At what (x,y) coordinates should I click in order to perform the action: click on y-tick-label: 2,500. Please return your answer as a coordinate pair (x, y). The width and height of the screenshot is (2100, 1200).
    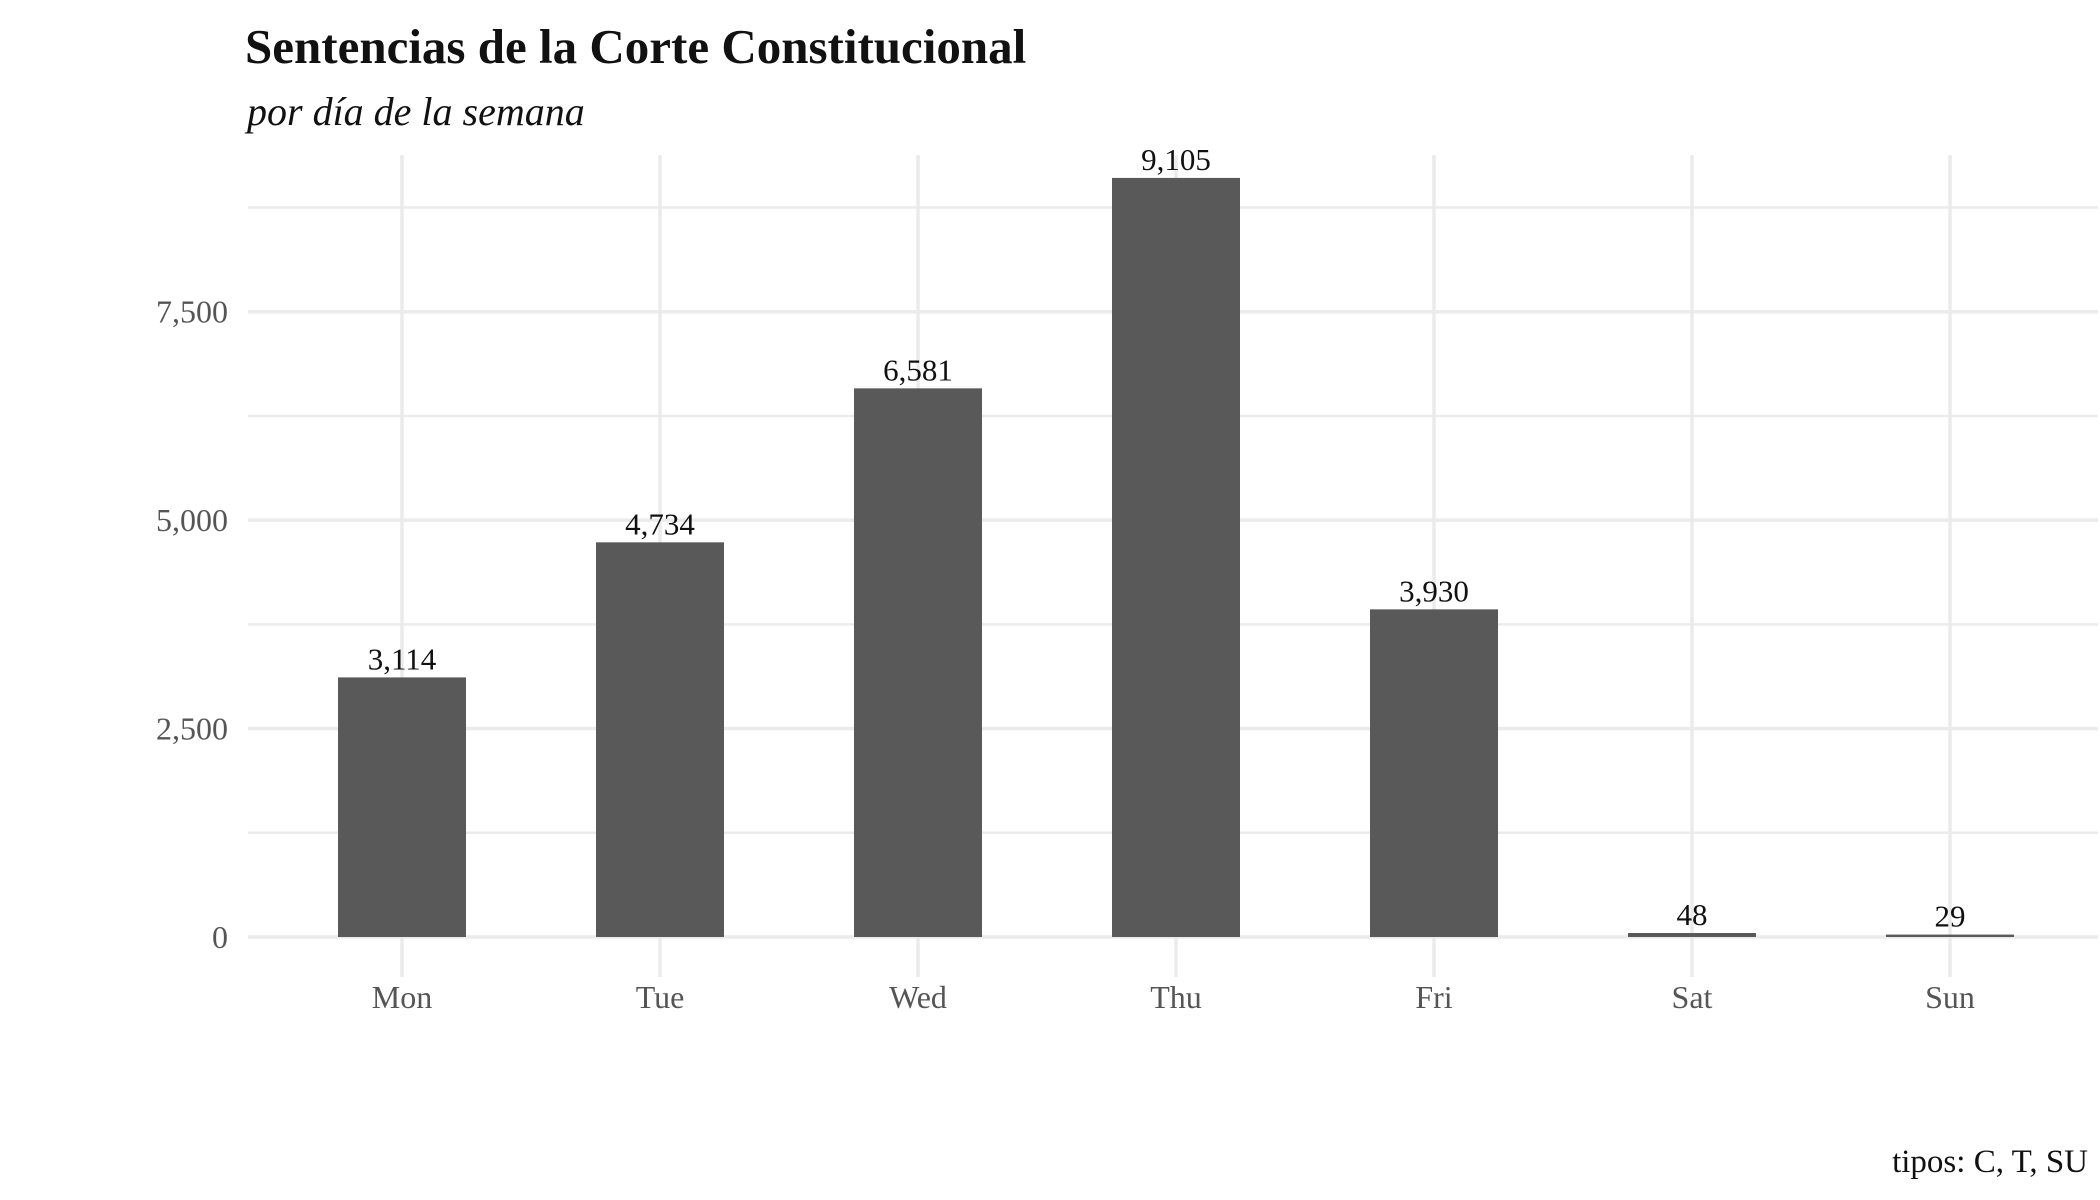
    Looking at the image, I should click on (192, 729).